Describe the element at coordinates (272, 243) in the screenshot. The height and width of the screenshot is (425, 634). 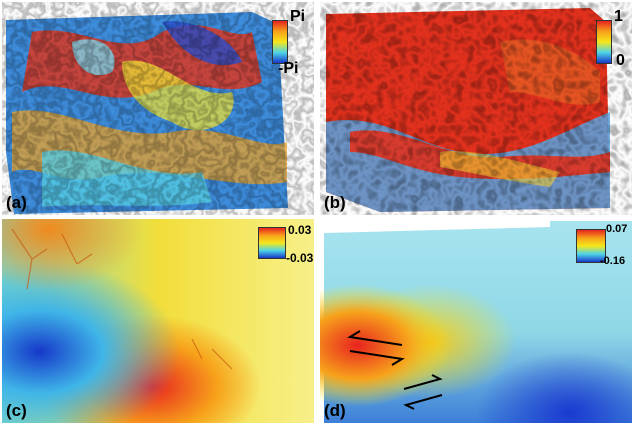
I see `panel-c-colorbar` at that location.